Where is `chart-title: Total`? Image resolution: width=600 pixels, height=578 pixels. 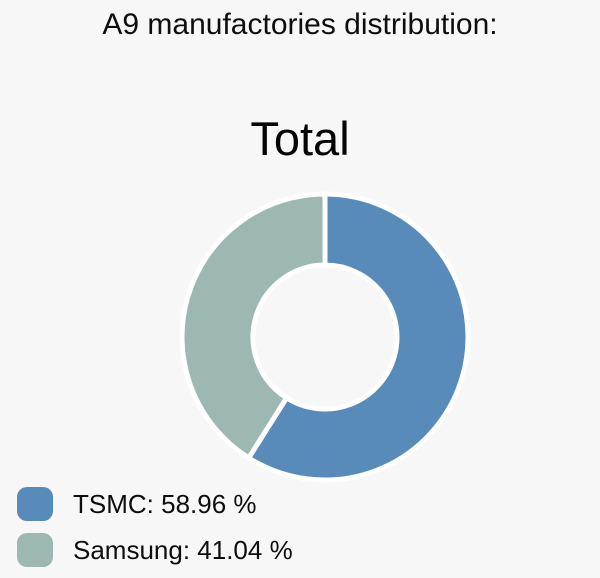
chart-title: Total is located at coordinates (300, 138).